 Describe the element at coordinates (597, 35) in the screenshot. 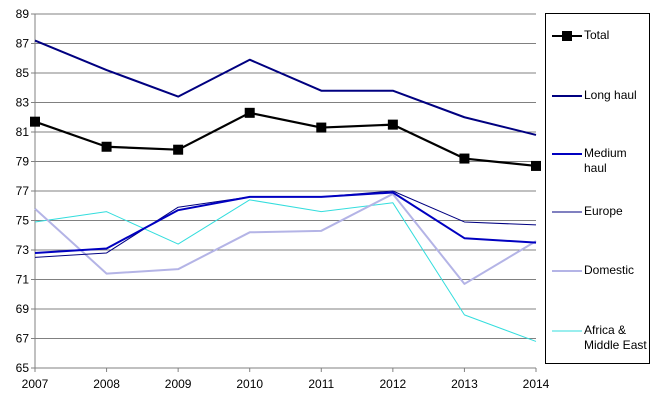

I see `legend-label-total: Total` at that location.